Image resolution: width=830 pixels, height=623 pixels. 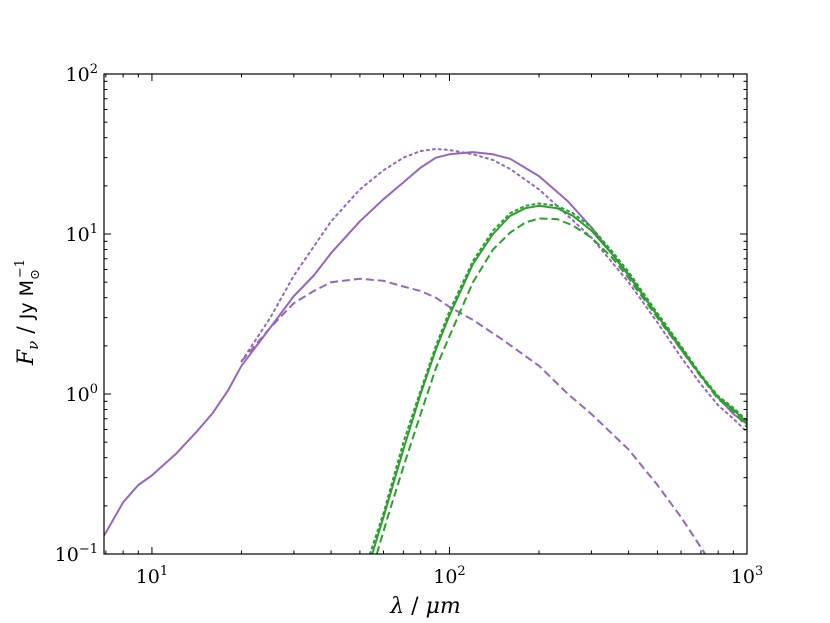 I want to click on x-tick-label: 103, so click(x=747, y=576).